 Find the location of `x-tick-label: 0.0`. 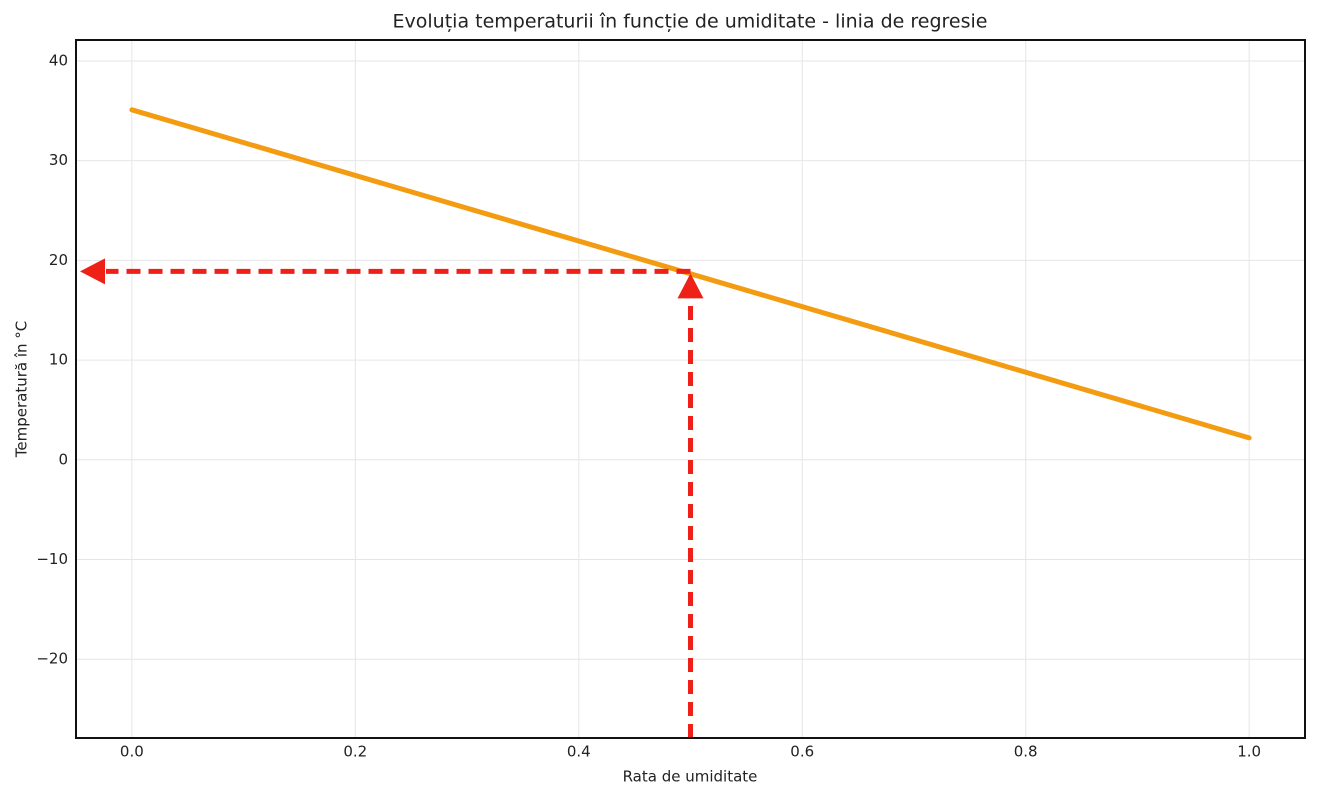

x-tick-label: 0.0 is located at coordinates (132, 752).